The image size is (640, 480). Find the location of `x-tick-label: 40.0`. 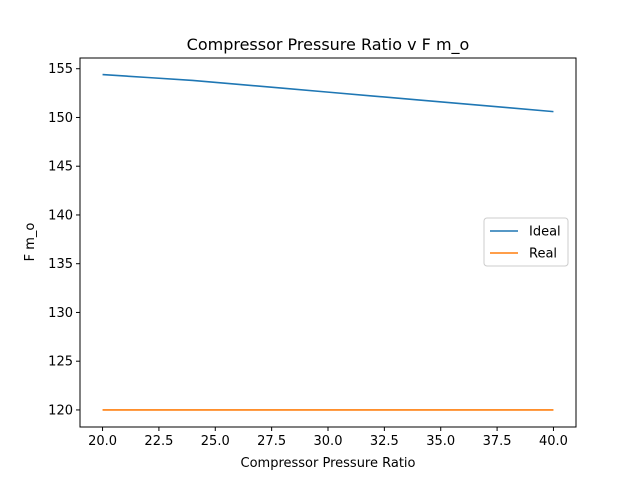

x-tick-label: 40.0 is located at coordinates (553, 441).